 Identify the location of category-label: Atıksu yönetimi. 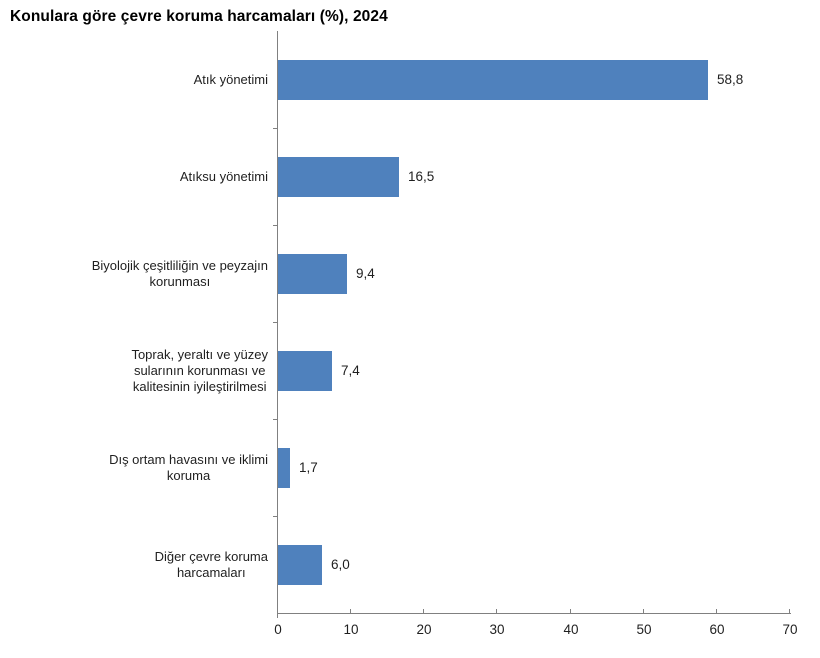
(223, 176).